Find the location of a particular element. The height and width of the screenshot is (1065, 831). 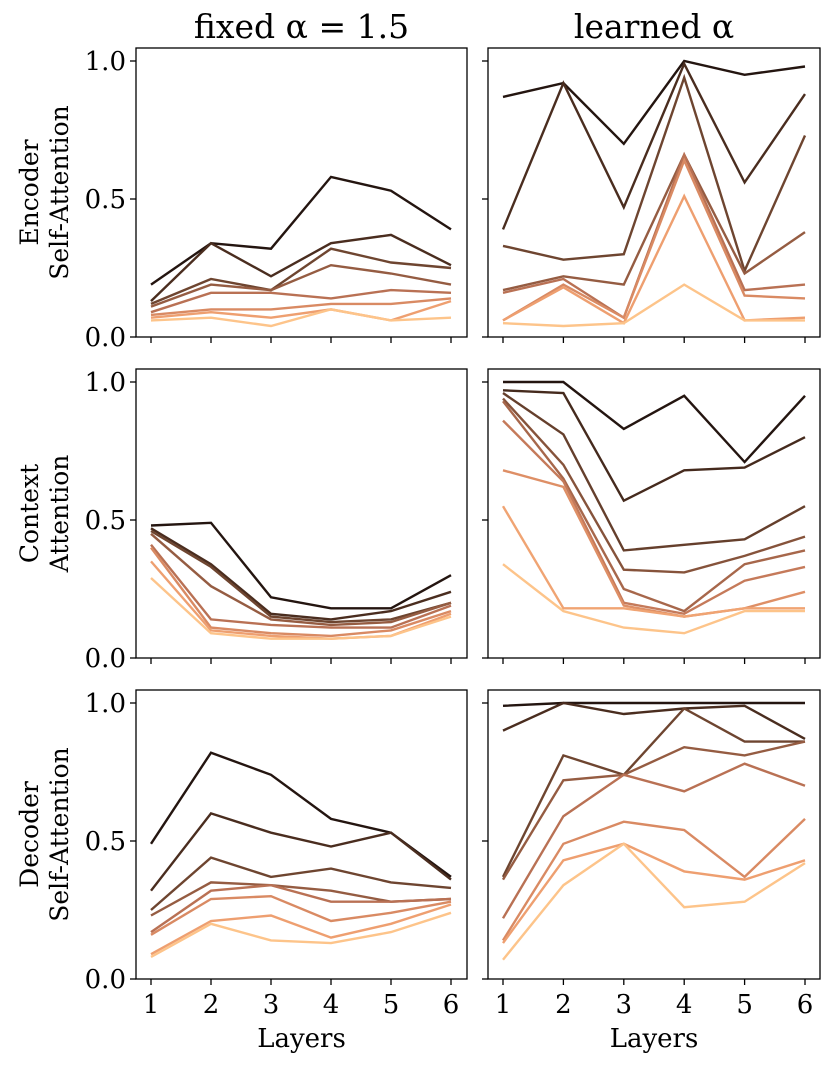

panel-r1-c2 is located at coordinates (651, 195).